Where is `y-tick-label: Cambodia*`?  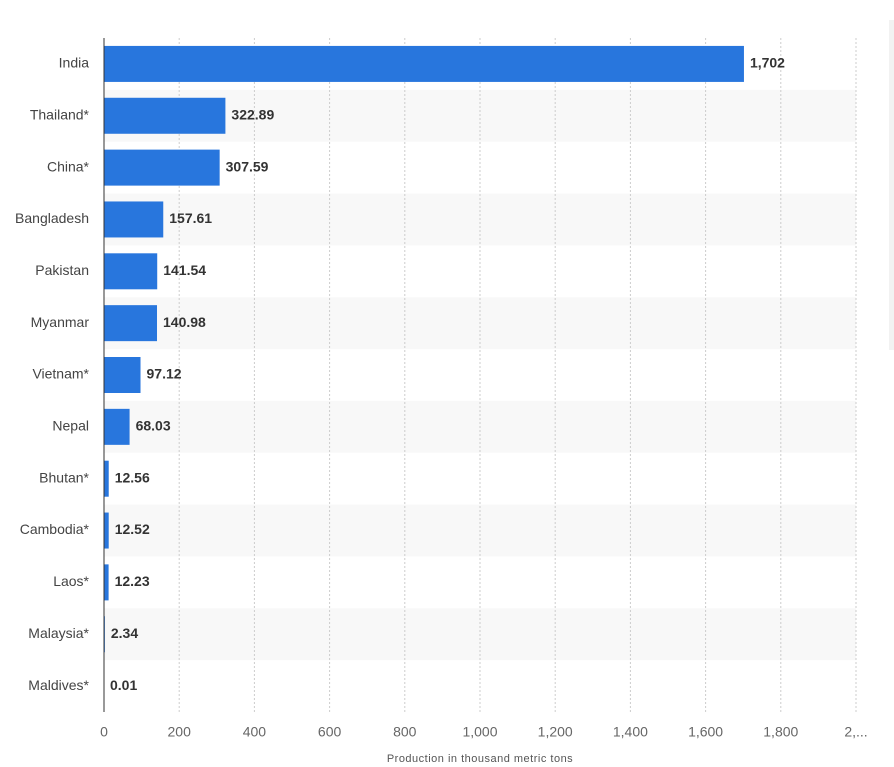
y-tick-label: Cambodia* is located at coordinates (55, 529).